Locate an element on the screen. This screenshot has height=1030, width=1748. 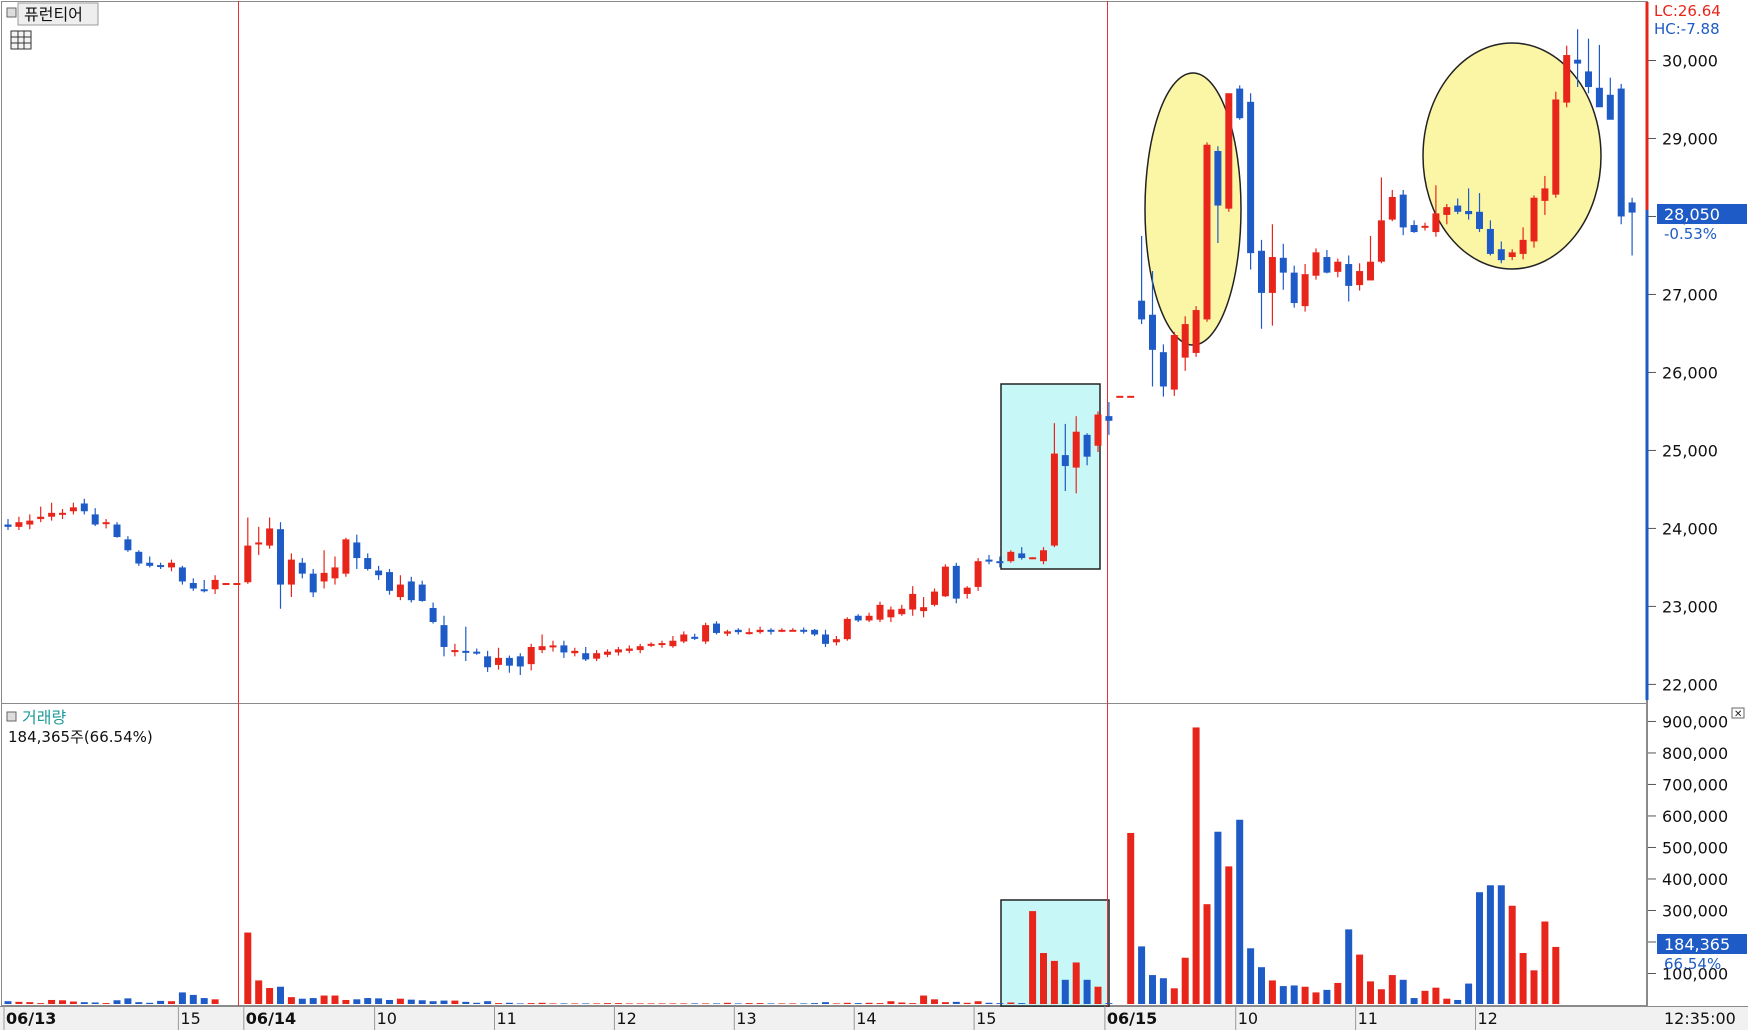
time-axis-bar is located at coordinates (874, 1018).